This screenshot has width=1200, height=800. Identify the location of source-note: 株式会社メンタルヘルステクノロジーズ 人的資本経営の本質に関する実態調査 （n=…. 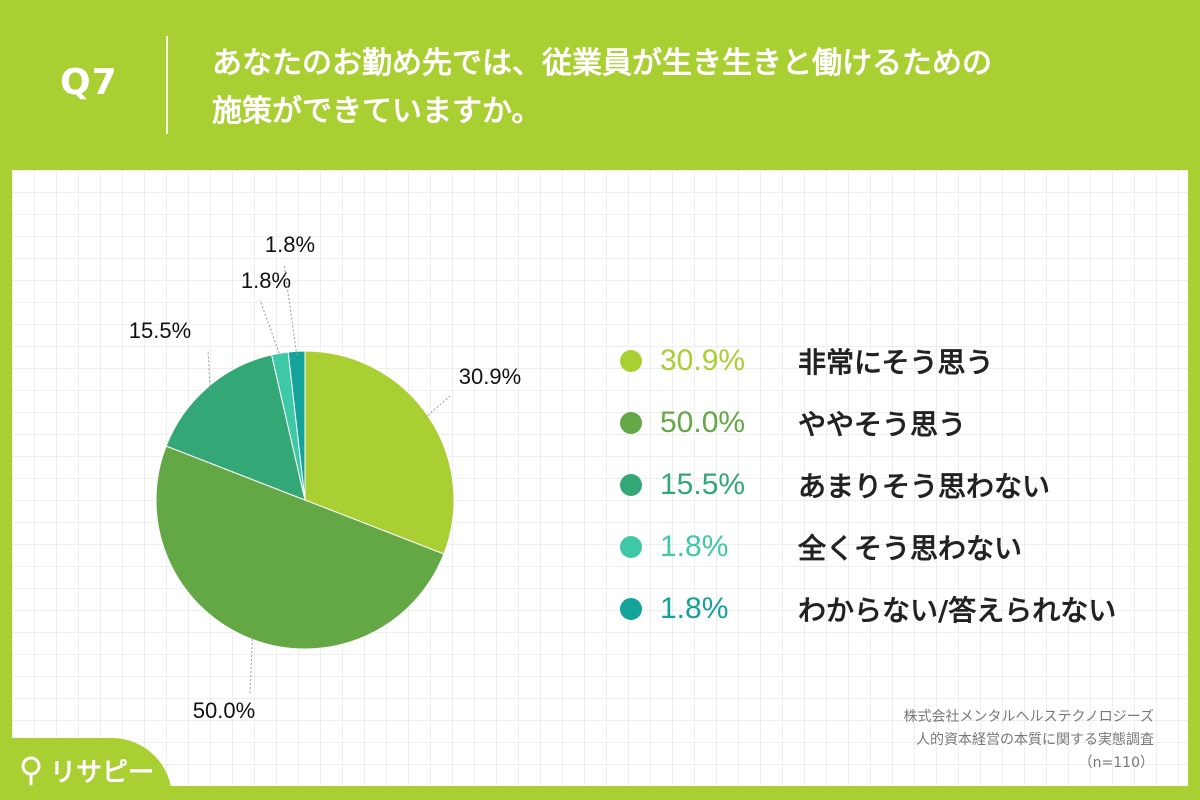
(1029, 740).